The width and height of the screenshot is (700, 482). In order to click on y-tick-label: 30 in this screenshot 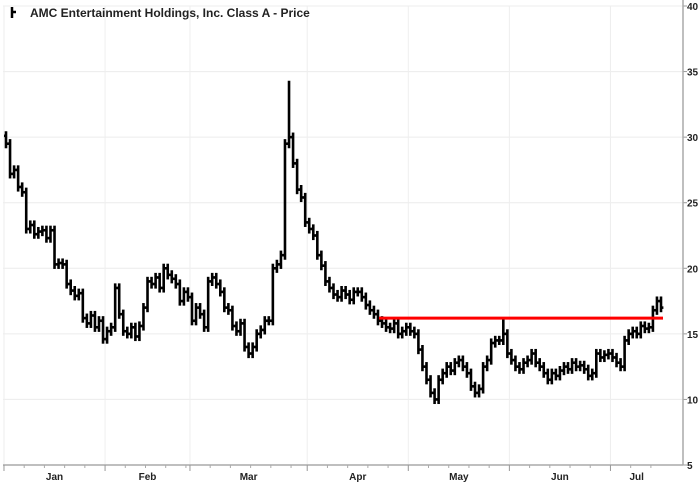, I will do `click(693, 138)`.